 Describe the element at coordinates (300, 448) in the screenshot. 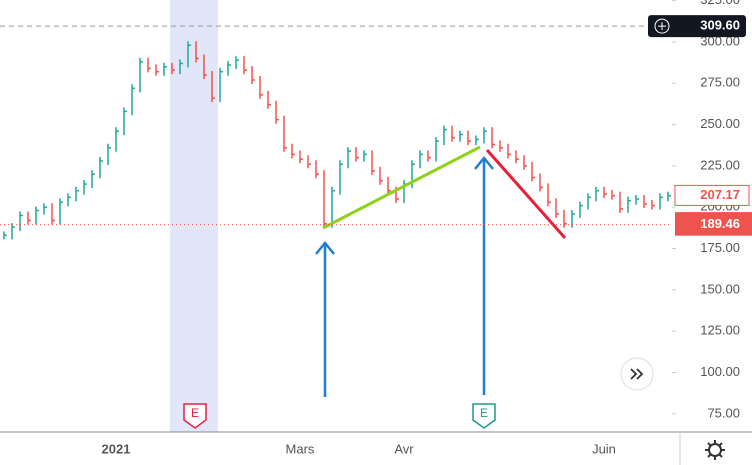

I see `x-tick-label: Mars` at that location.